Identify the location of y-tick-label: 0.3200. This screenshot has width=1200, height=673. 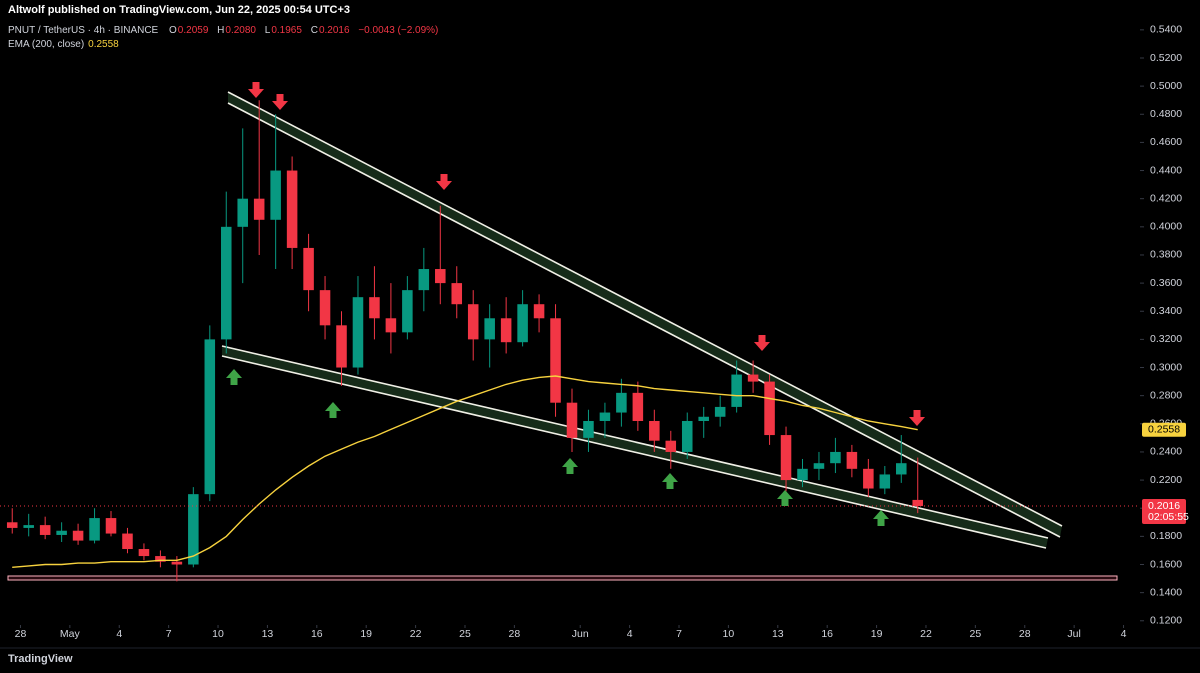
(1166, 339).